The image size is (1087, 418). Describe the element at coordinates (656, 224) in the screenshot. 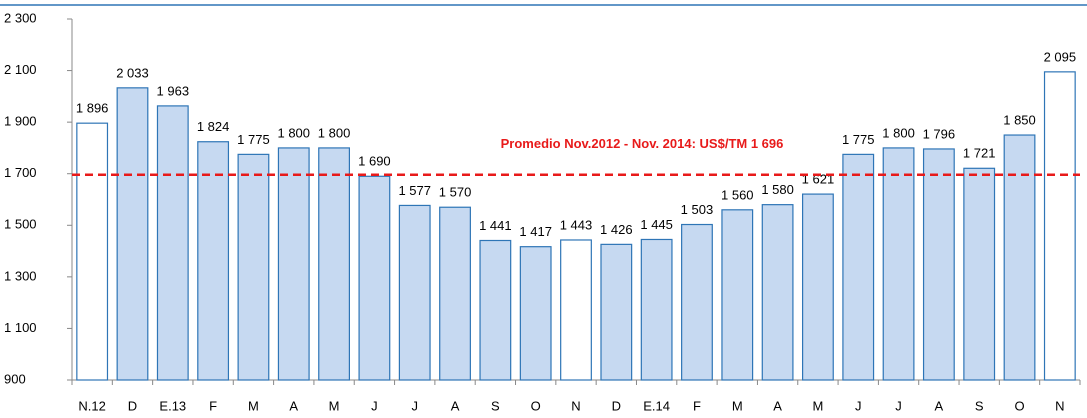

I see `value-label: 1 445` at that location.